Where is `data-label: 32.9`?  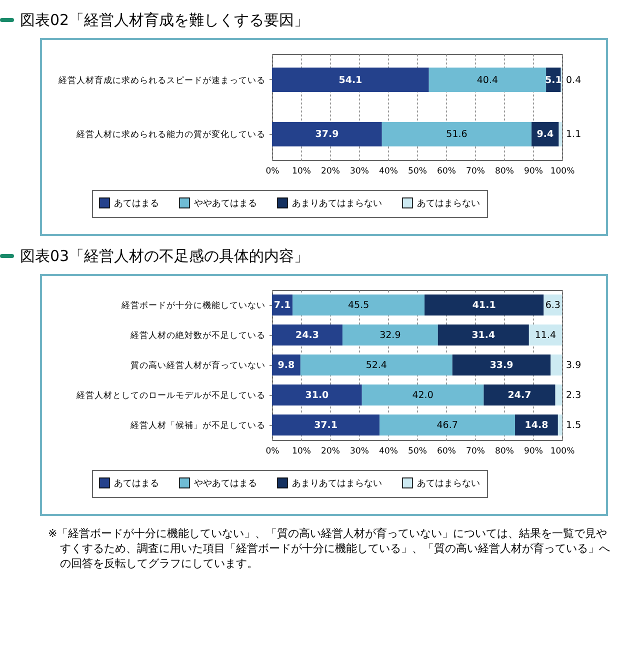 data-label: 32.9 is located at coordinates (390, 335).